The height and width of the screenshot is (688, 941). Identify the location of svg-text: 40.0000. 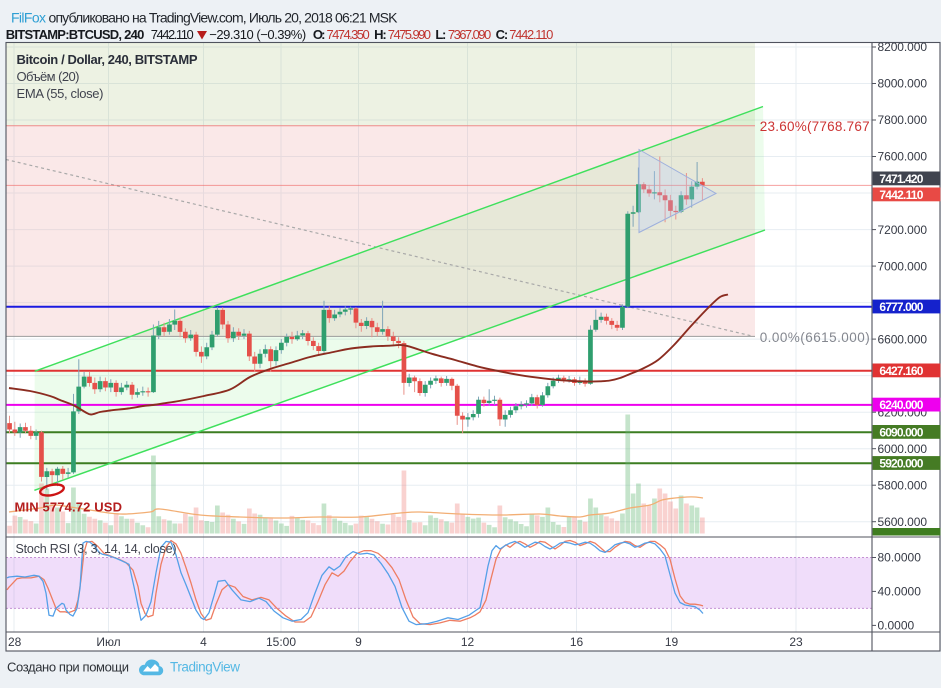
(900, 592).